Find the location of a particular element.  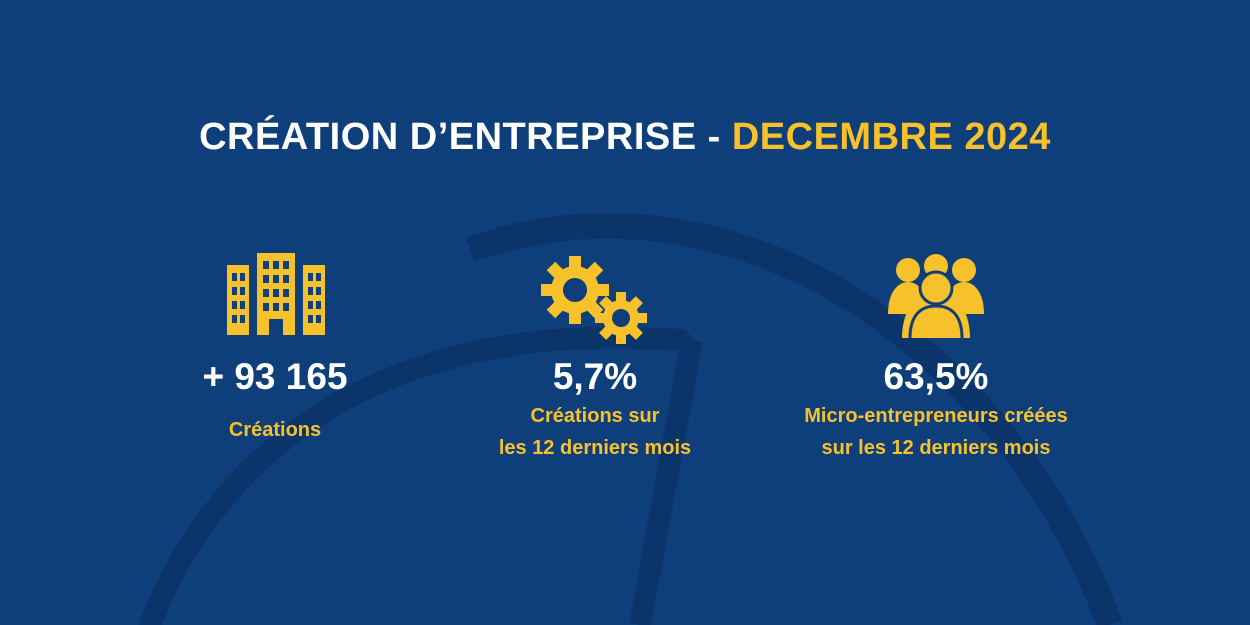

building-icon is located at coordinates (276, 294).